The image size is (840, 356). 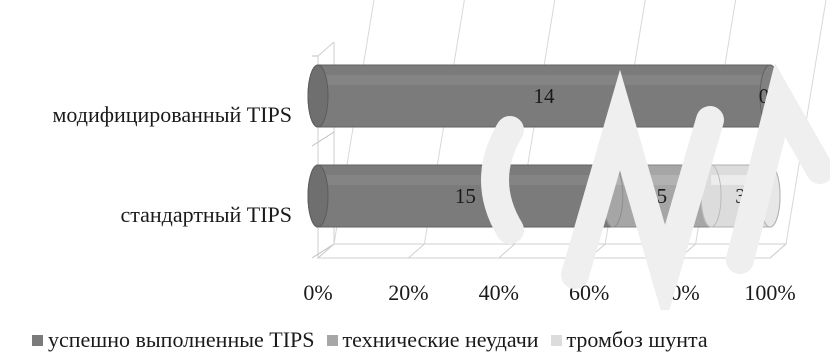 I want to click on x-tick-label: 40%, so click(x=499, y=292).